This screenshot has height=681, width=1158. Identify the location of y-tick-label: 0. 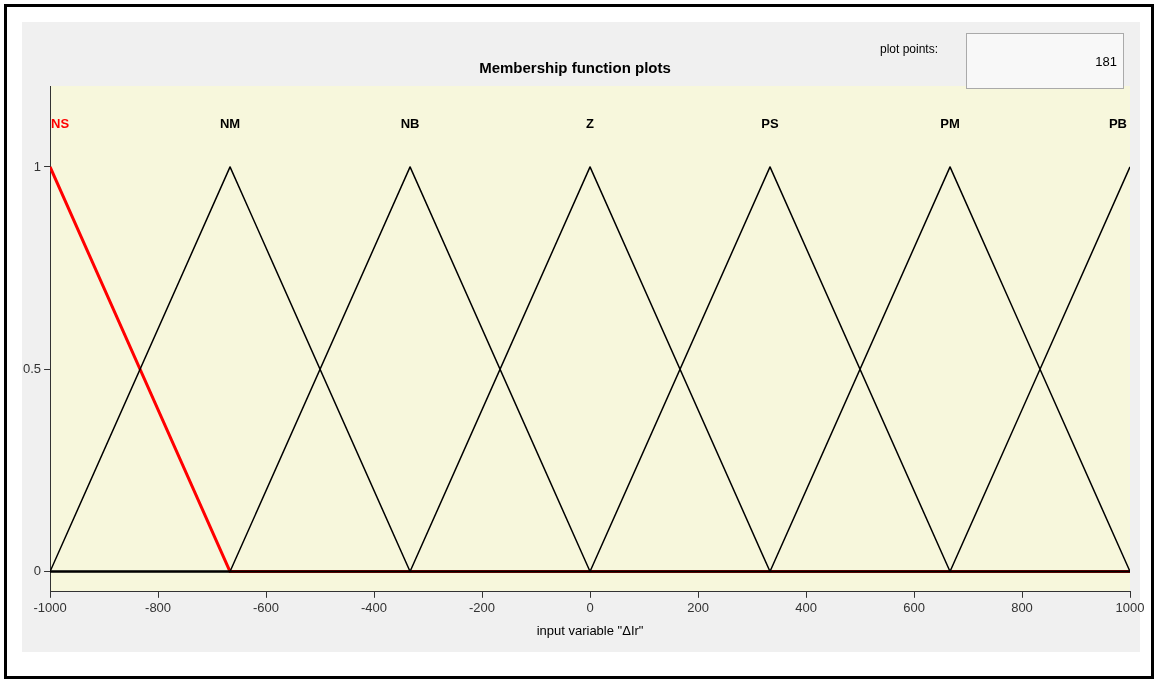
(37, 571).